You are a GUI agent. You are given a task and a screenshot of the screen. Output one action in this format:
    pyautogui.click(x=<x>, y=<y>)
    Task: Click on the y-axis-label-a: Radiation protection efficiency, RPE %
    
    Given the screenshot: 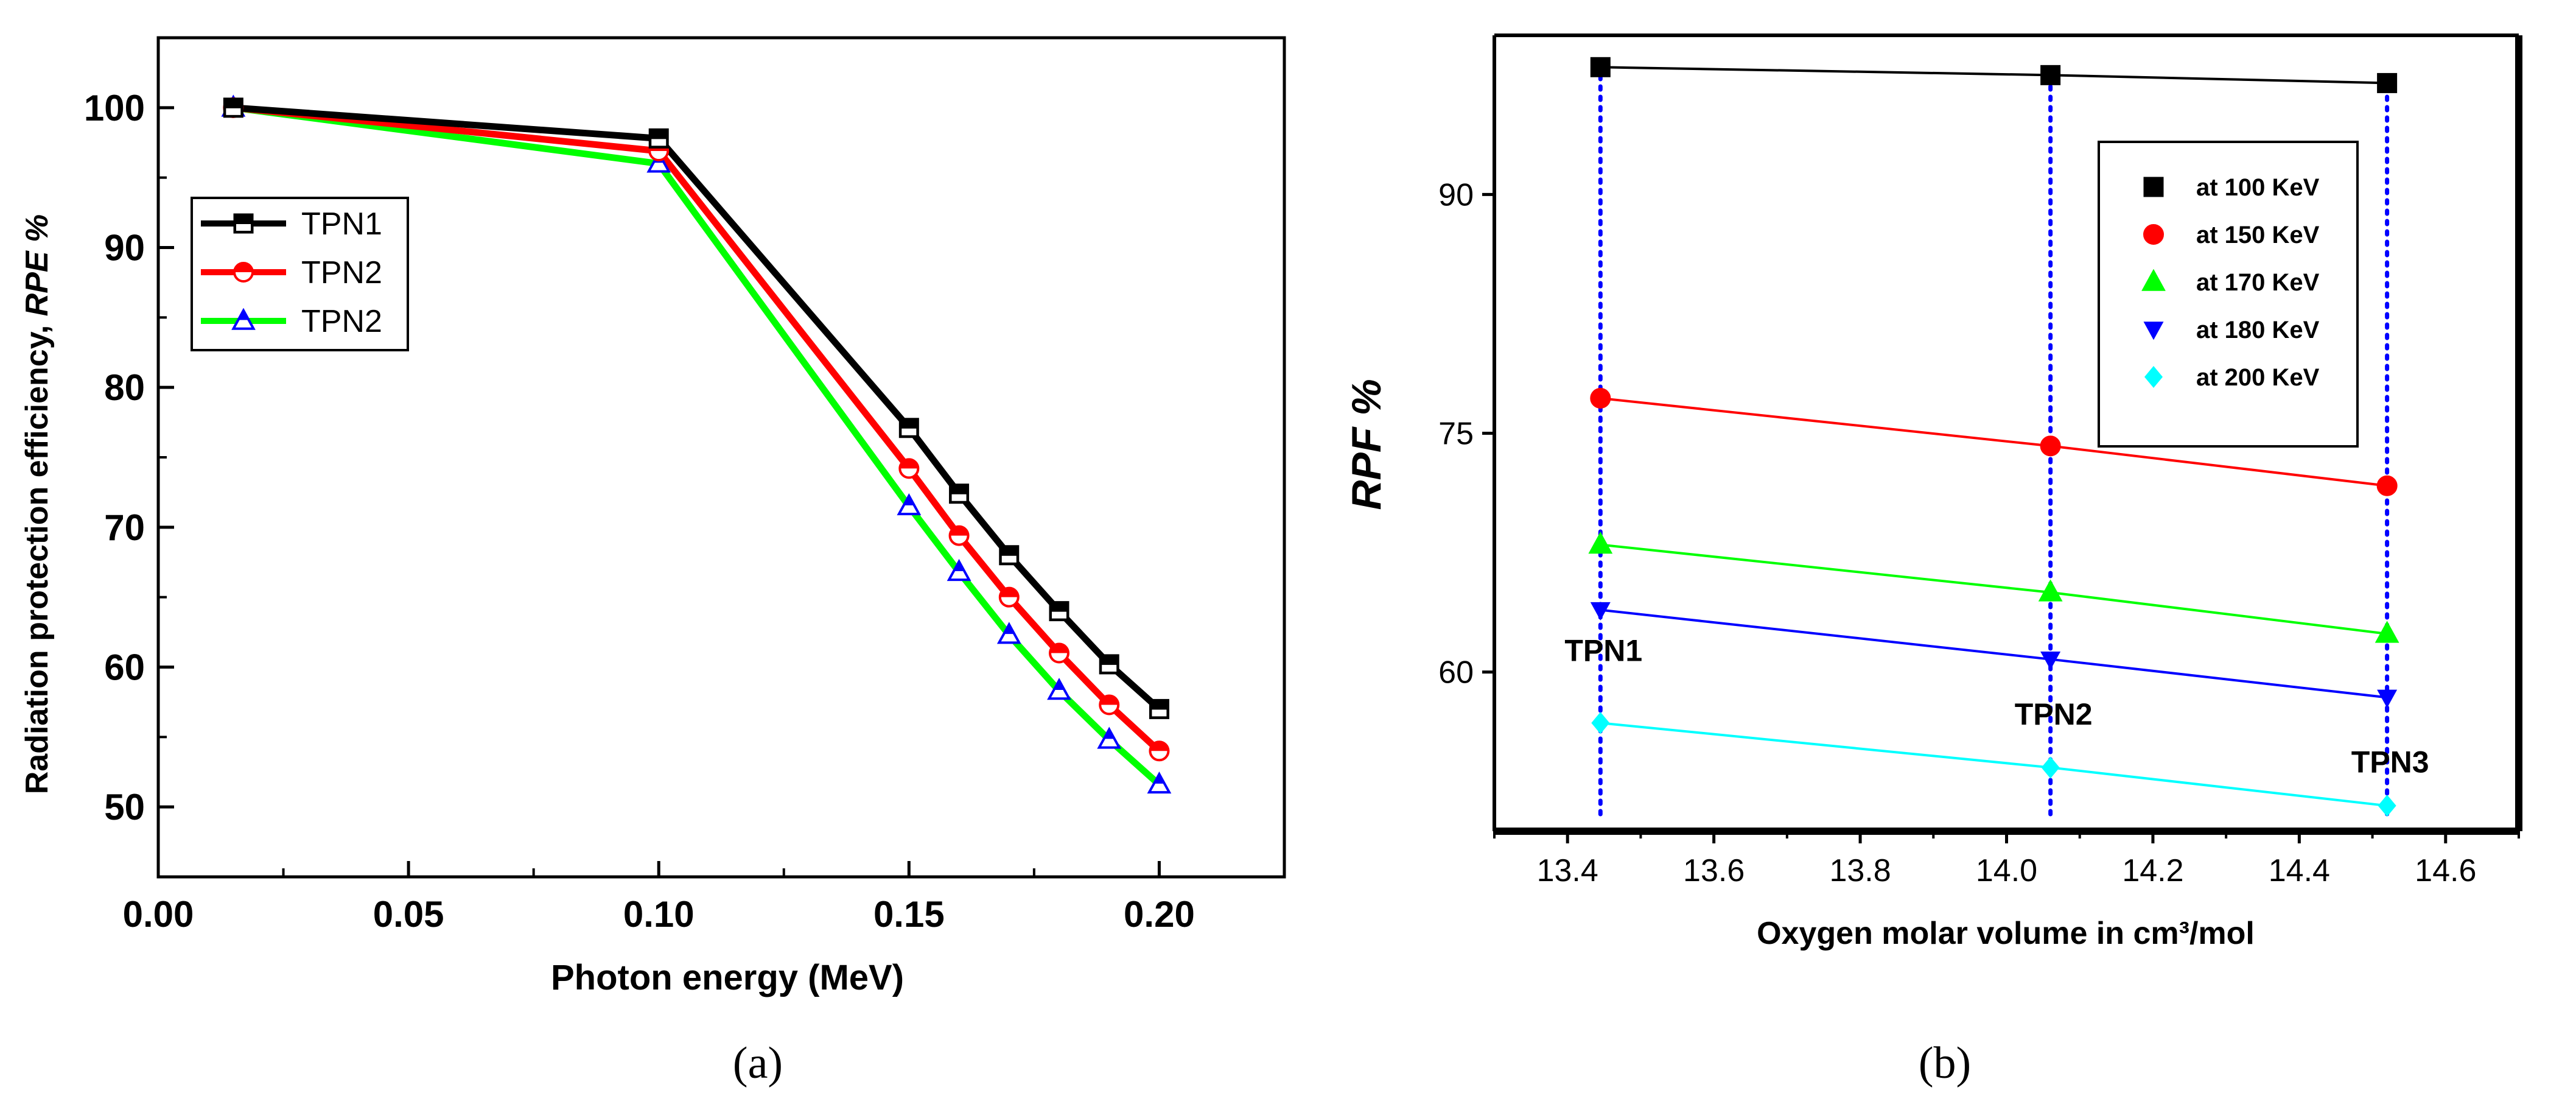 What is the action you would take?
    pyautogui.click(x=37, y=505)
    